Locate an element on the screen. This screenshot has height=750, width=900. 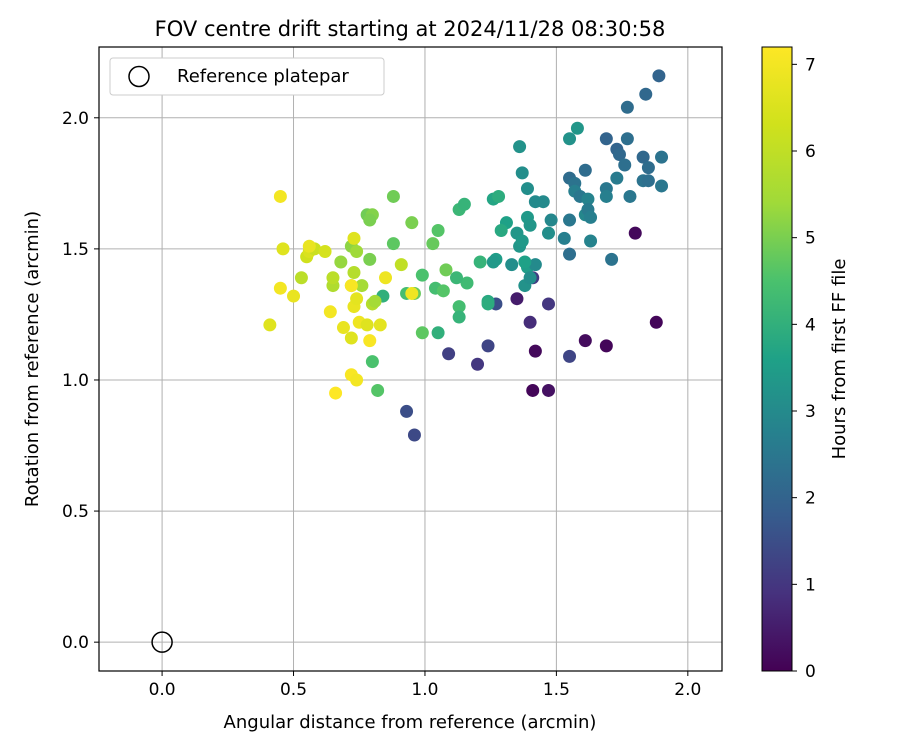
colorbar: 0 1 2 3 4 5 6 7 Hours from first FF file is located at coordinates (805, 364).